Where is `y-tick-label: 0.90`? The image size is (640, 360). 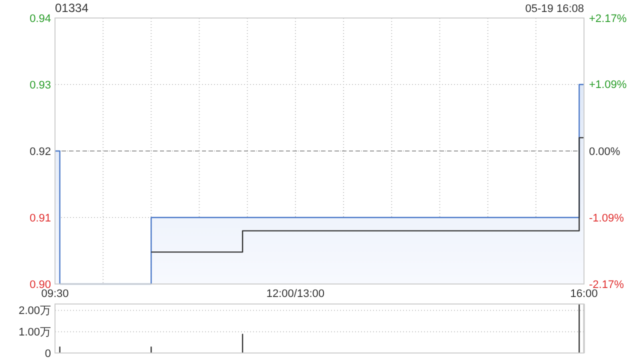
y-tick-label: 0.90 is located at coordinates (40, 284).